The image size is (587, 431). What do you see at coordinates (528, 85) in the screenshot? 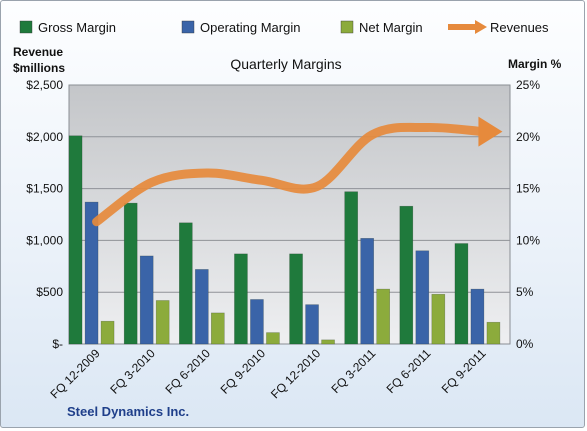
I see `right-tick-label: 25%` at bounding box center [528, 85].